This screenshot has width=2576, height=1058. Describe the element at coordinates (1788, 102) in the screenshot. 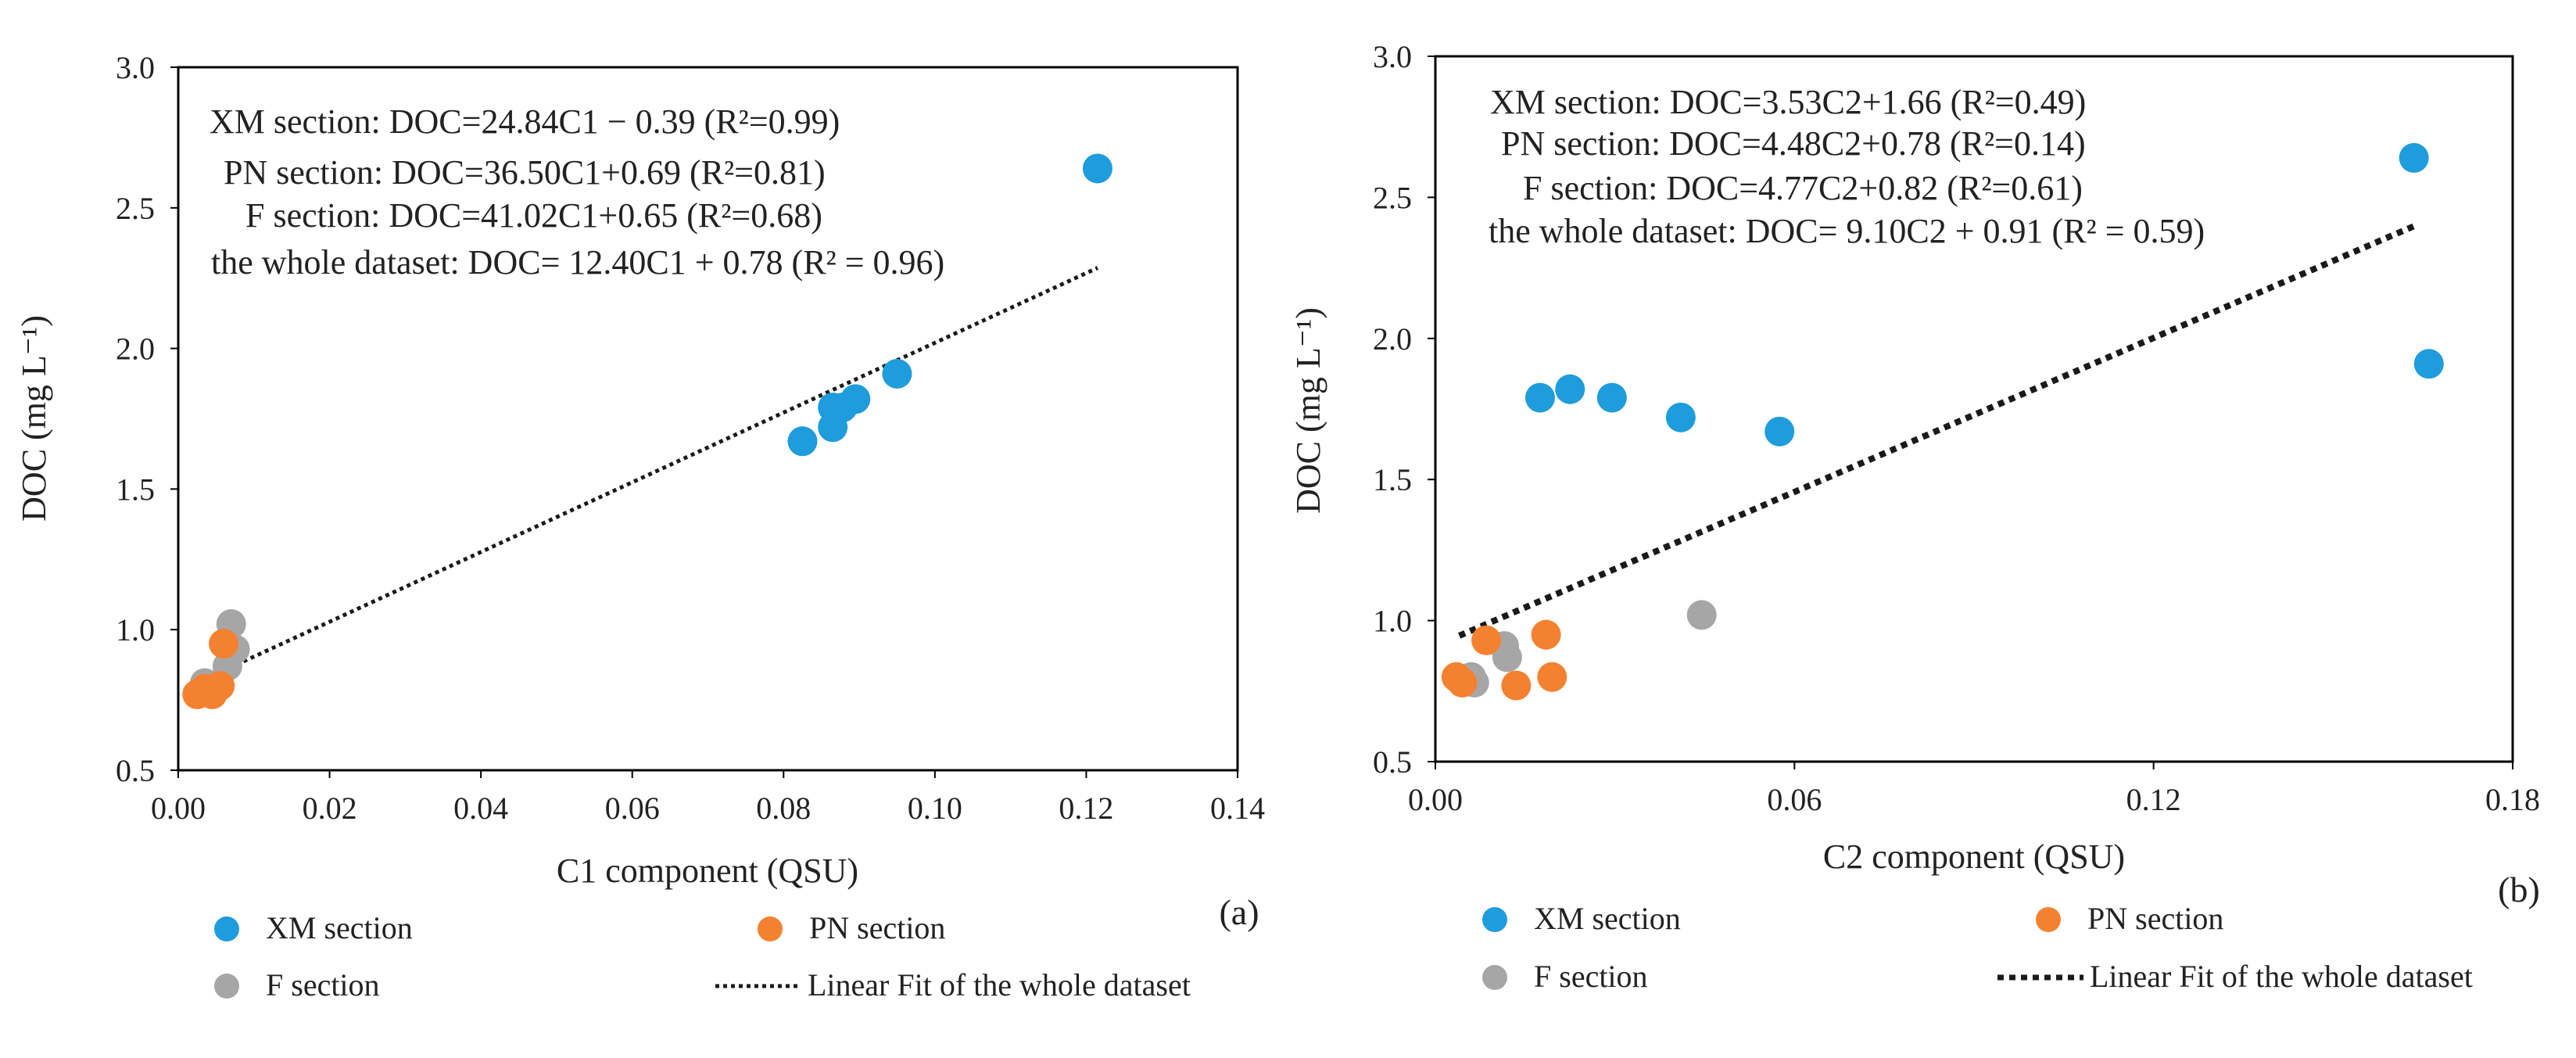

I see `equation-annotation: XM section: DOC=3.53C2+1.66 (R²=0.49)` at that location.